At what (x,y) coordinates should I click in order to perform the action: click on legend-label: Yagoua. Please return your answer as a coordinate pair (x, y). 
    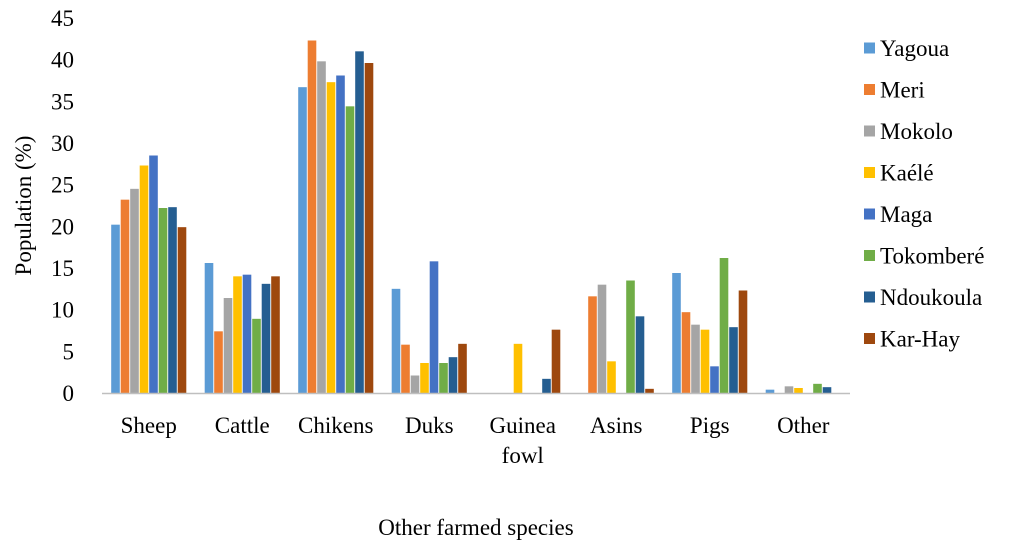
    Looking at the image, I should click on (914, 48).